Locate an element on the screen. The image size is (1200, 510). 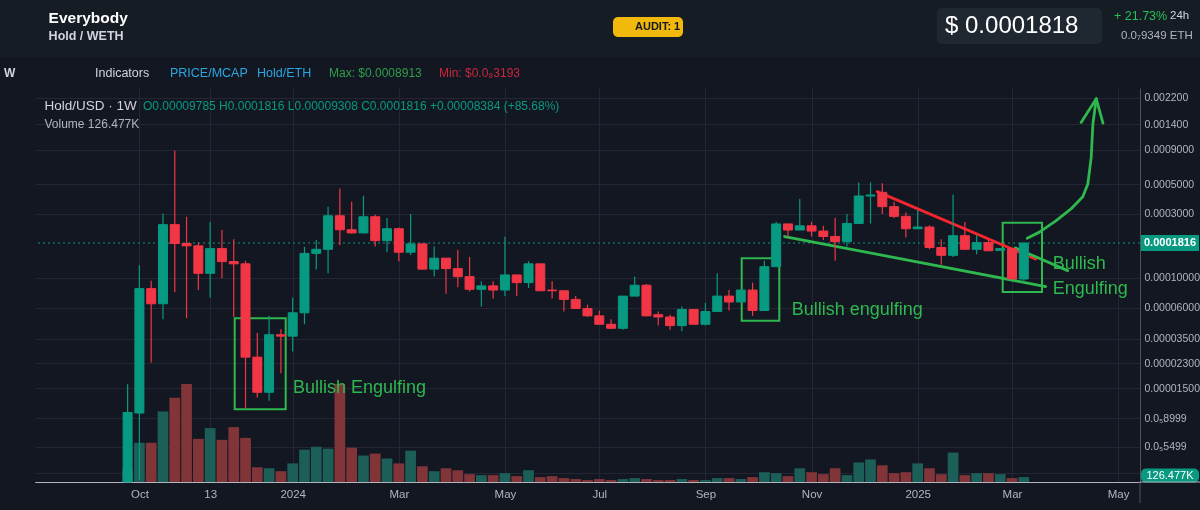
y-tick-label: 0.00002300 is located at coordinates (1172, 362).